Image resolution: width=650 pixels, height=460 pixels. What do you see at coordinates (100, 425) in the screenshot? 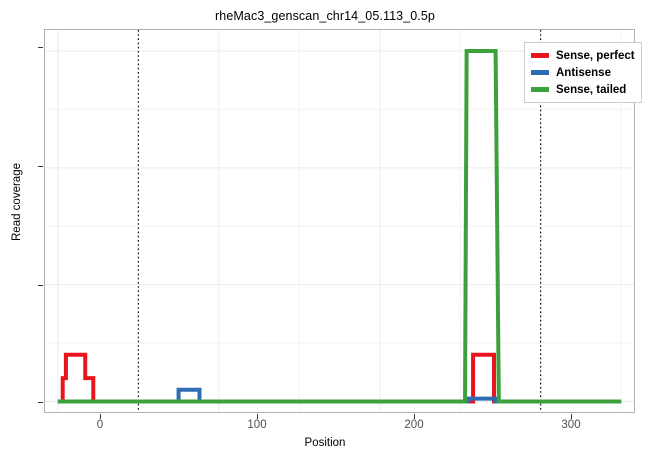
I see `x-tick-label-0: 0` at bounding box center [100, 425].